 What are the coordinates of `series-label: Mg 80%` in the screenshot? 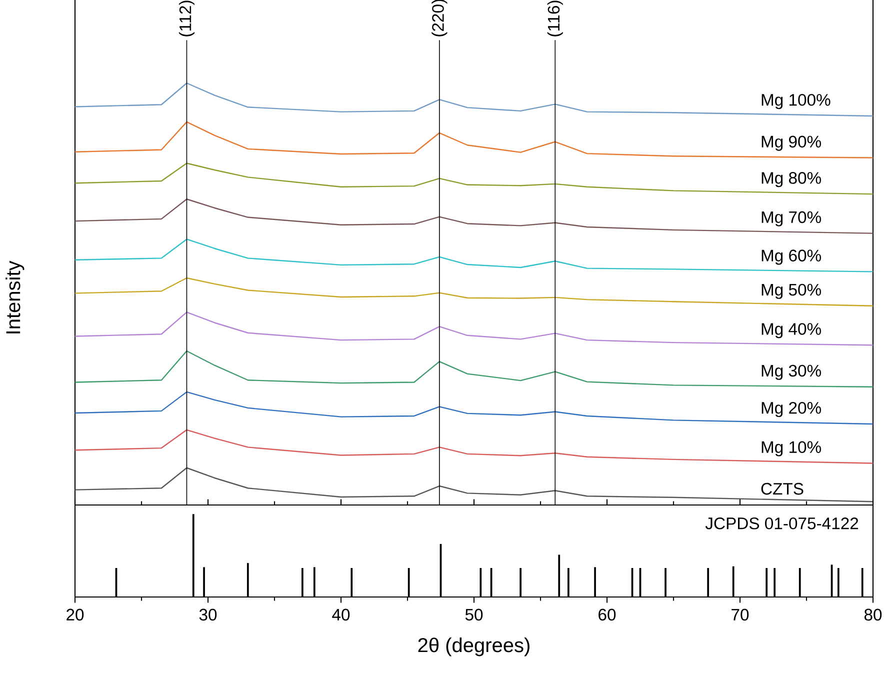 It's located at (792, 180).